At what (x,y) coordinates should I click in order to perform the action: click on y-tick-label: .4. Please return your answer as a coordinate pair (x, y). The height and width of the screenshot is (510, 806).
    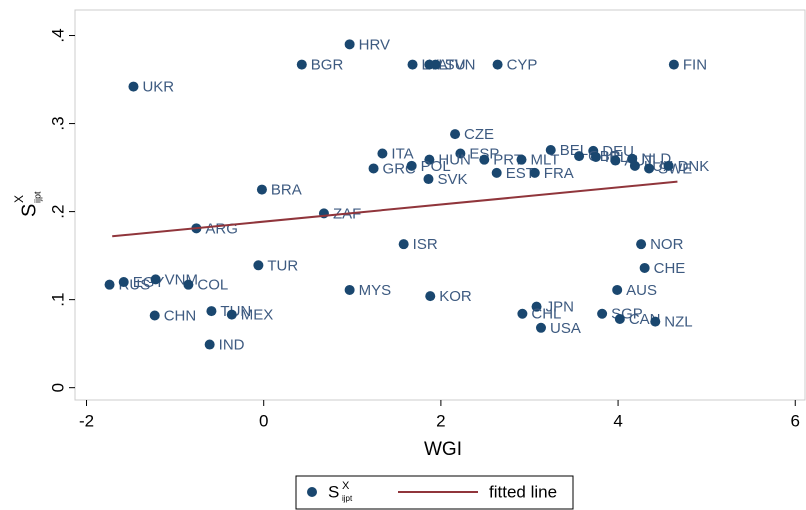
    Looking at the image, I should click on (57, 35).